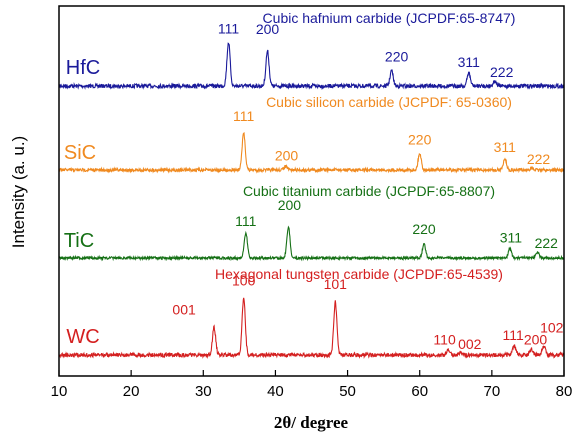 This screenshot has height=441, width=580. Describe the element at coordinates (539, 159) in the screenshot. I see `peak-label-sic-222: 222` at that location.